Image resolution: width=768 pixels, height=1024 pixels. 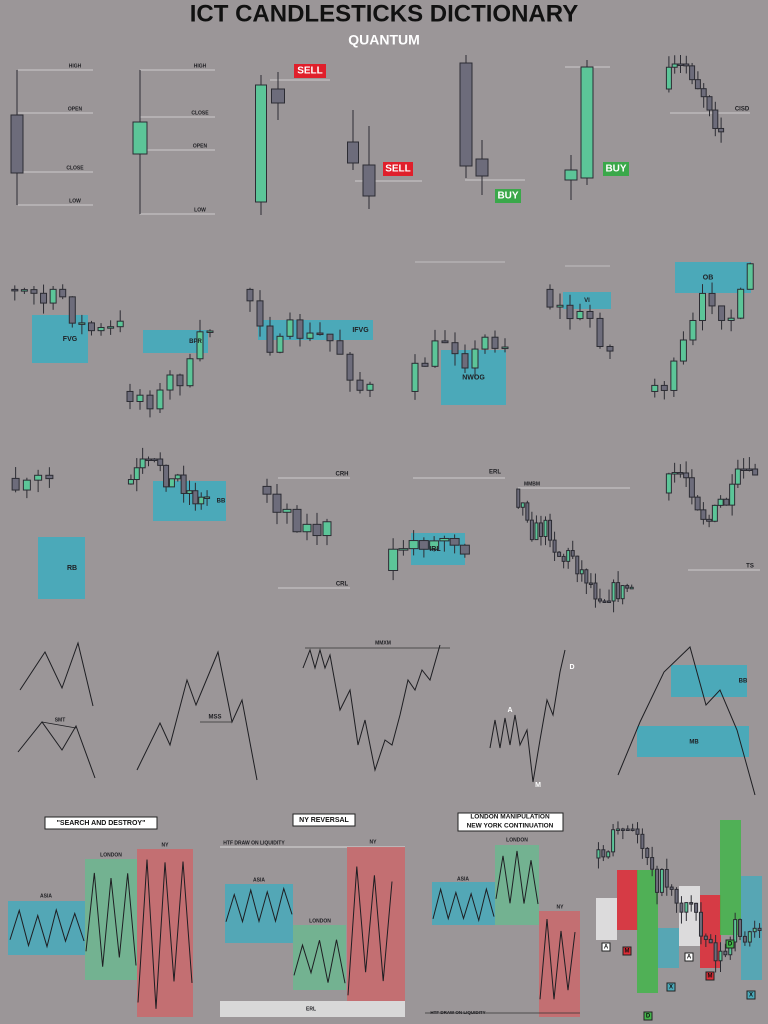 I want to click on label: NWOG, so click(x=473, y=377).